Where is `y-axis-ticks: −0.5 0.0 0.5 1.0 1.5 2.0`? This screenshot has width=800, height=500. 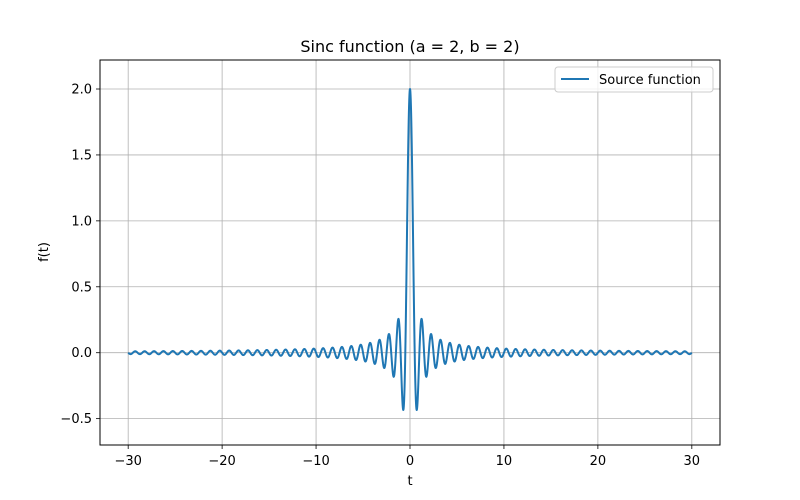
y-axis-ticks: −0.5 0.0 0.5 1.0 1.5 2.0 is located at coordinates (80, 255).